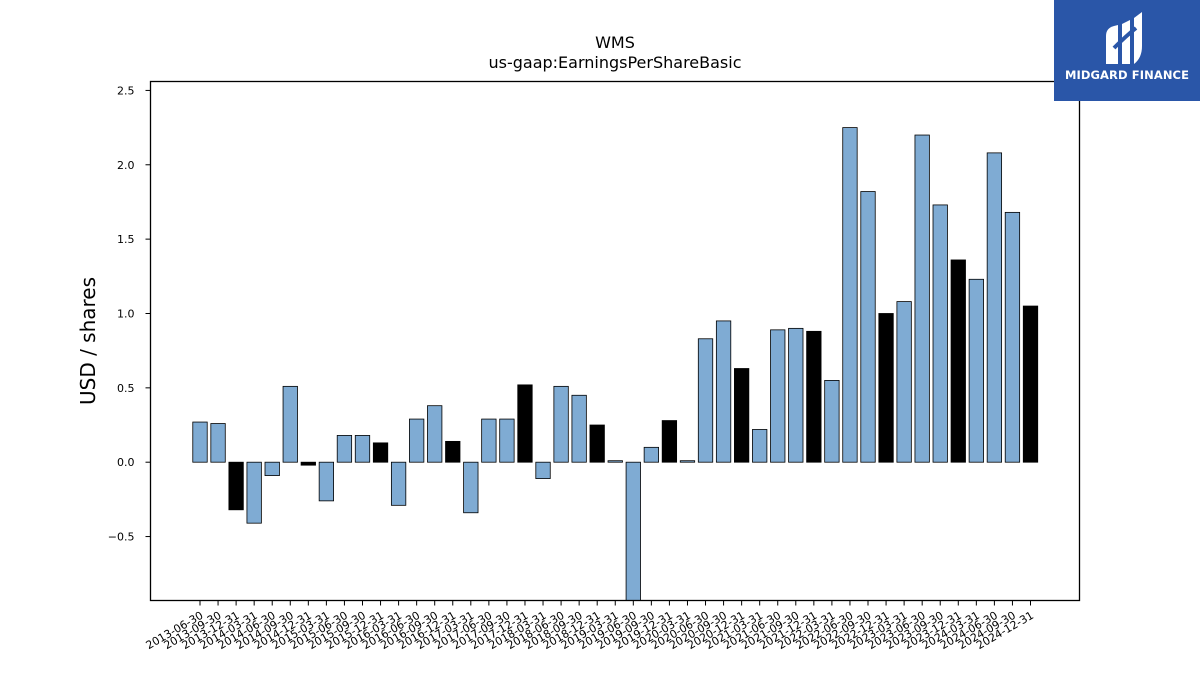  Describe the element at coordinates (615, 42) in the screenshot. I see `chart-title: WMS` at that location.